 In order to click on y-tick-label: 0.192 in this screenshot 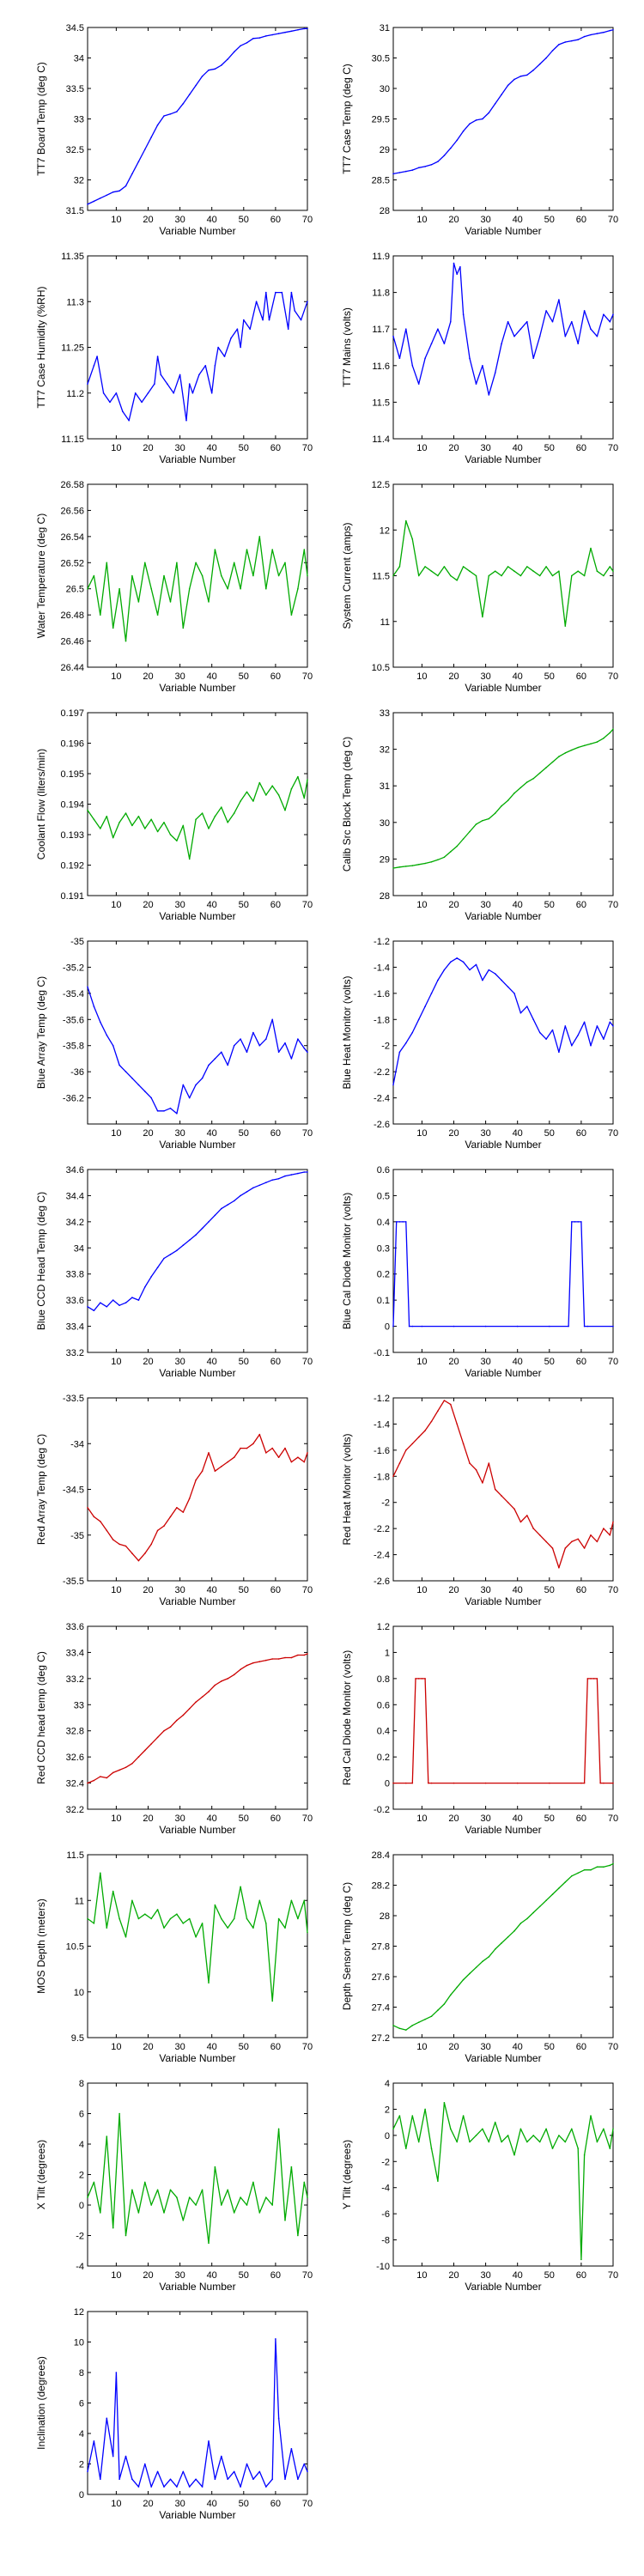, I will do `click(72, 867)`.